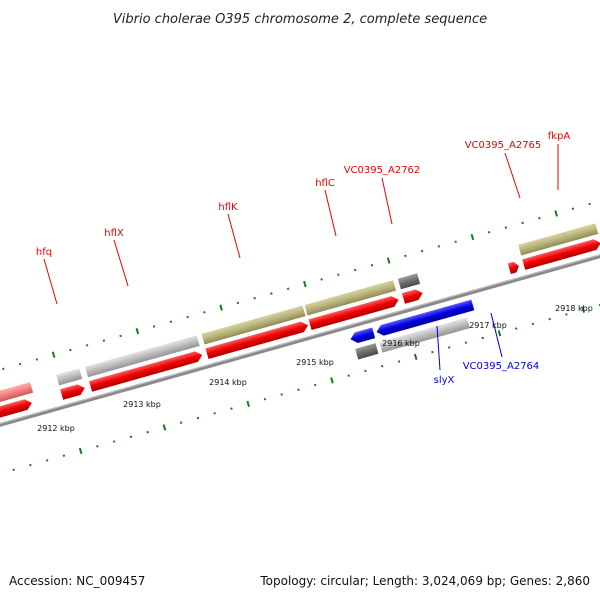 The height and width of the screenshot is (600, 600). What do you see at coordinates (561, 254) in the screenshot?
I see `forward-arrow-fkpA` at bounding box center [561, 254].